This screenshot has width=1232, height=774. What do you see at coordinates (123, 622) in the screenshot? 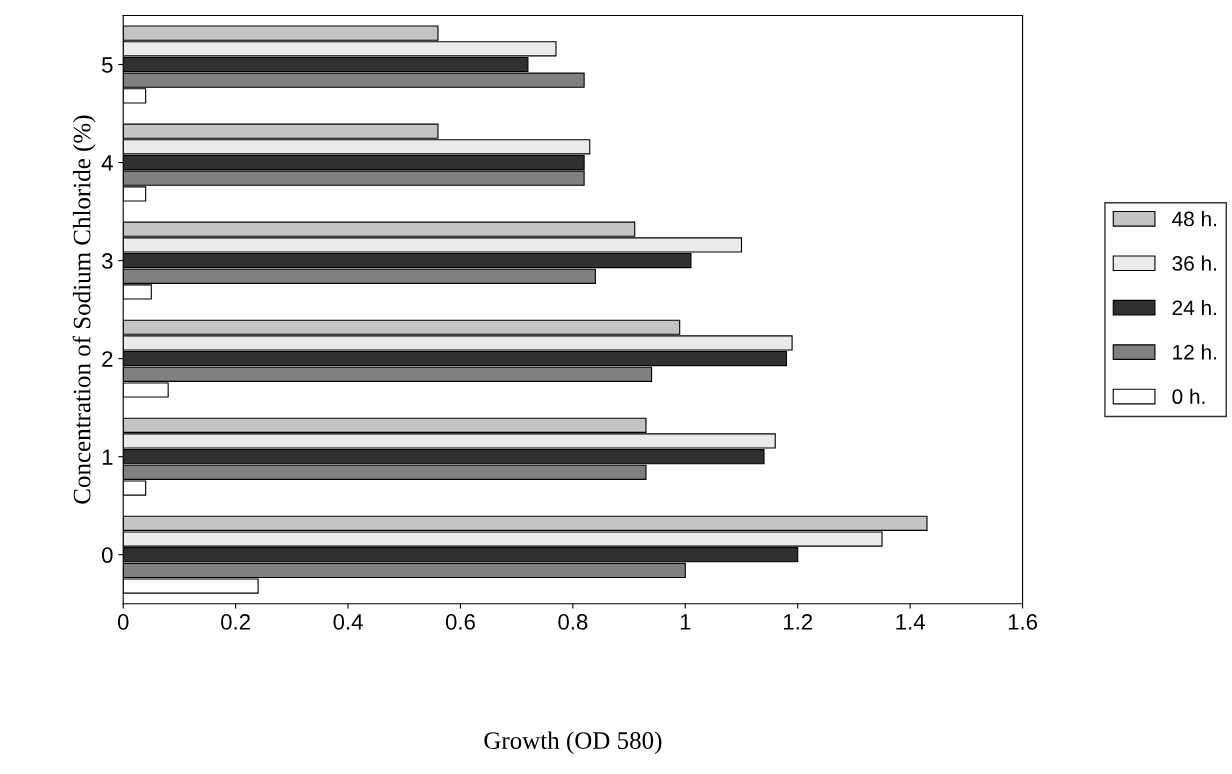
I see `x-tick-label: 0` at bounding box center [123, 622].